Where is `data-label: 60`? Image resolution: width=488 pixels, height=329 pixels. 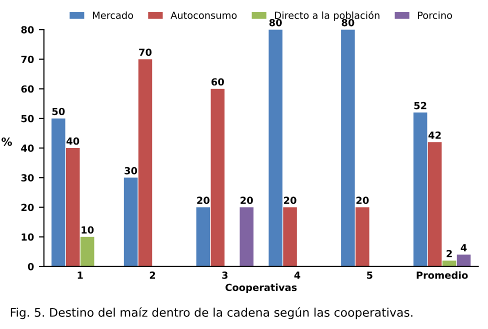 data-label: 60 is located at coordinates (217, 82).